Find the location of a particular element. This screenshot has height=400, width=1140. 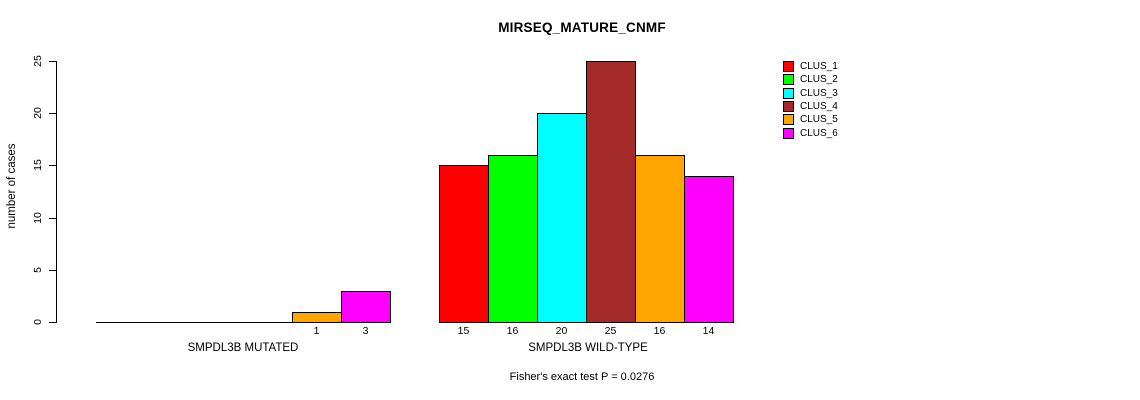

y-tick-label: 25 is located at coordinates (38, 61).